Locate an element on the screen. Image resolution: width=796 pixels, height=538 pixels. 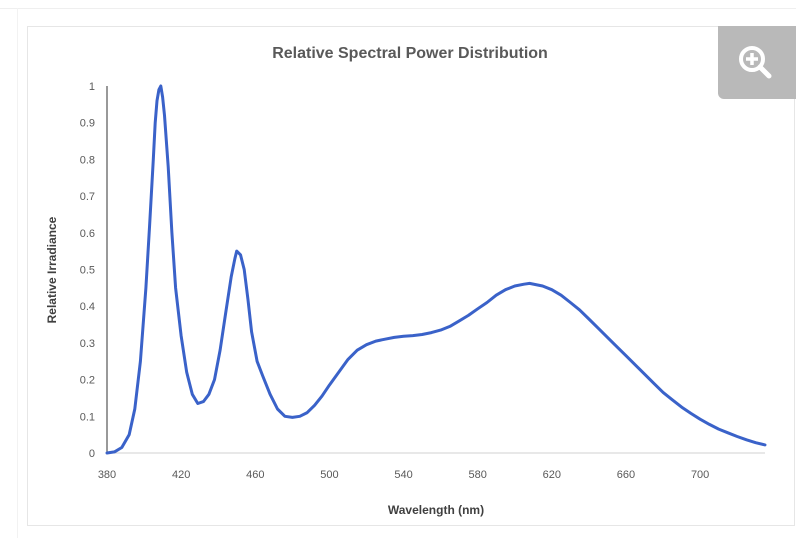
y-tick-labels: 0 0.1 0.2 0.3 0.4 0.5 0.6 0.7 0.8 0.9 1 is located at coordinates (87, 270).